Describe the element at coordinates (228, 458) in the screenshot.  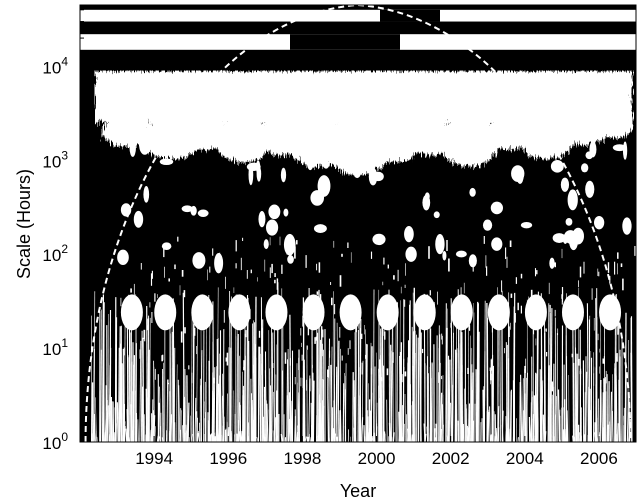
I see `x-tick-label-1: 1996` at that location.